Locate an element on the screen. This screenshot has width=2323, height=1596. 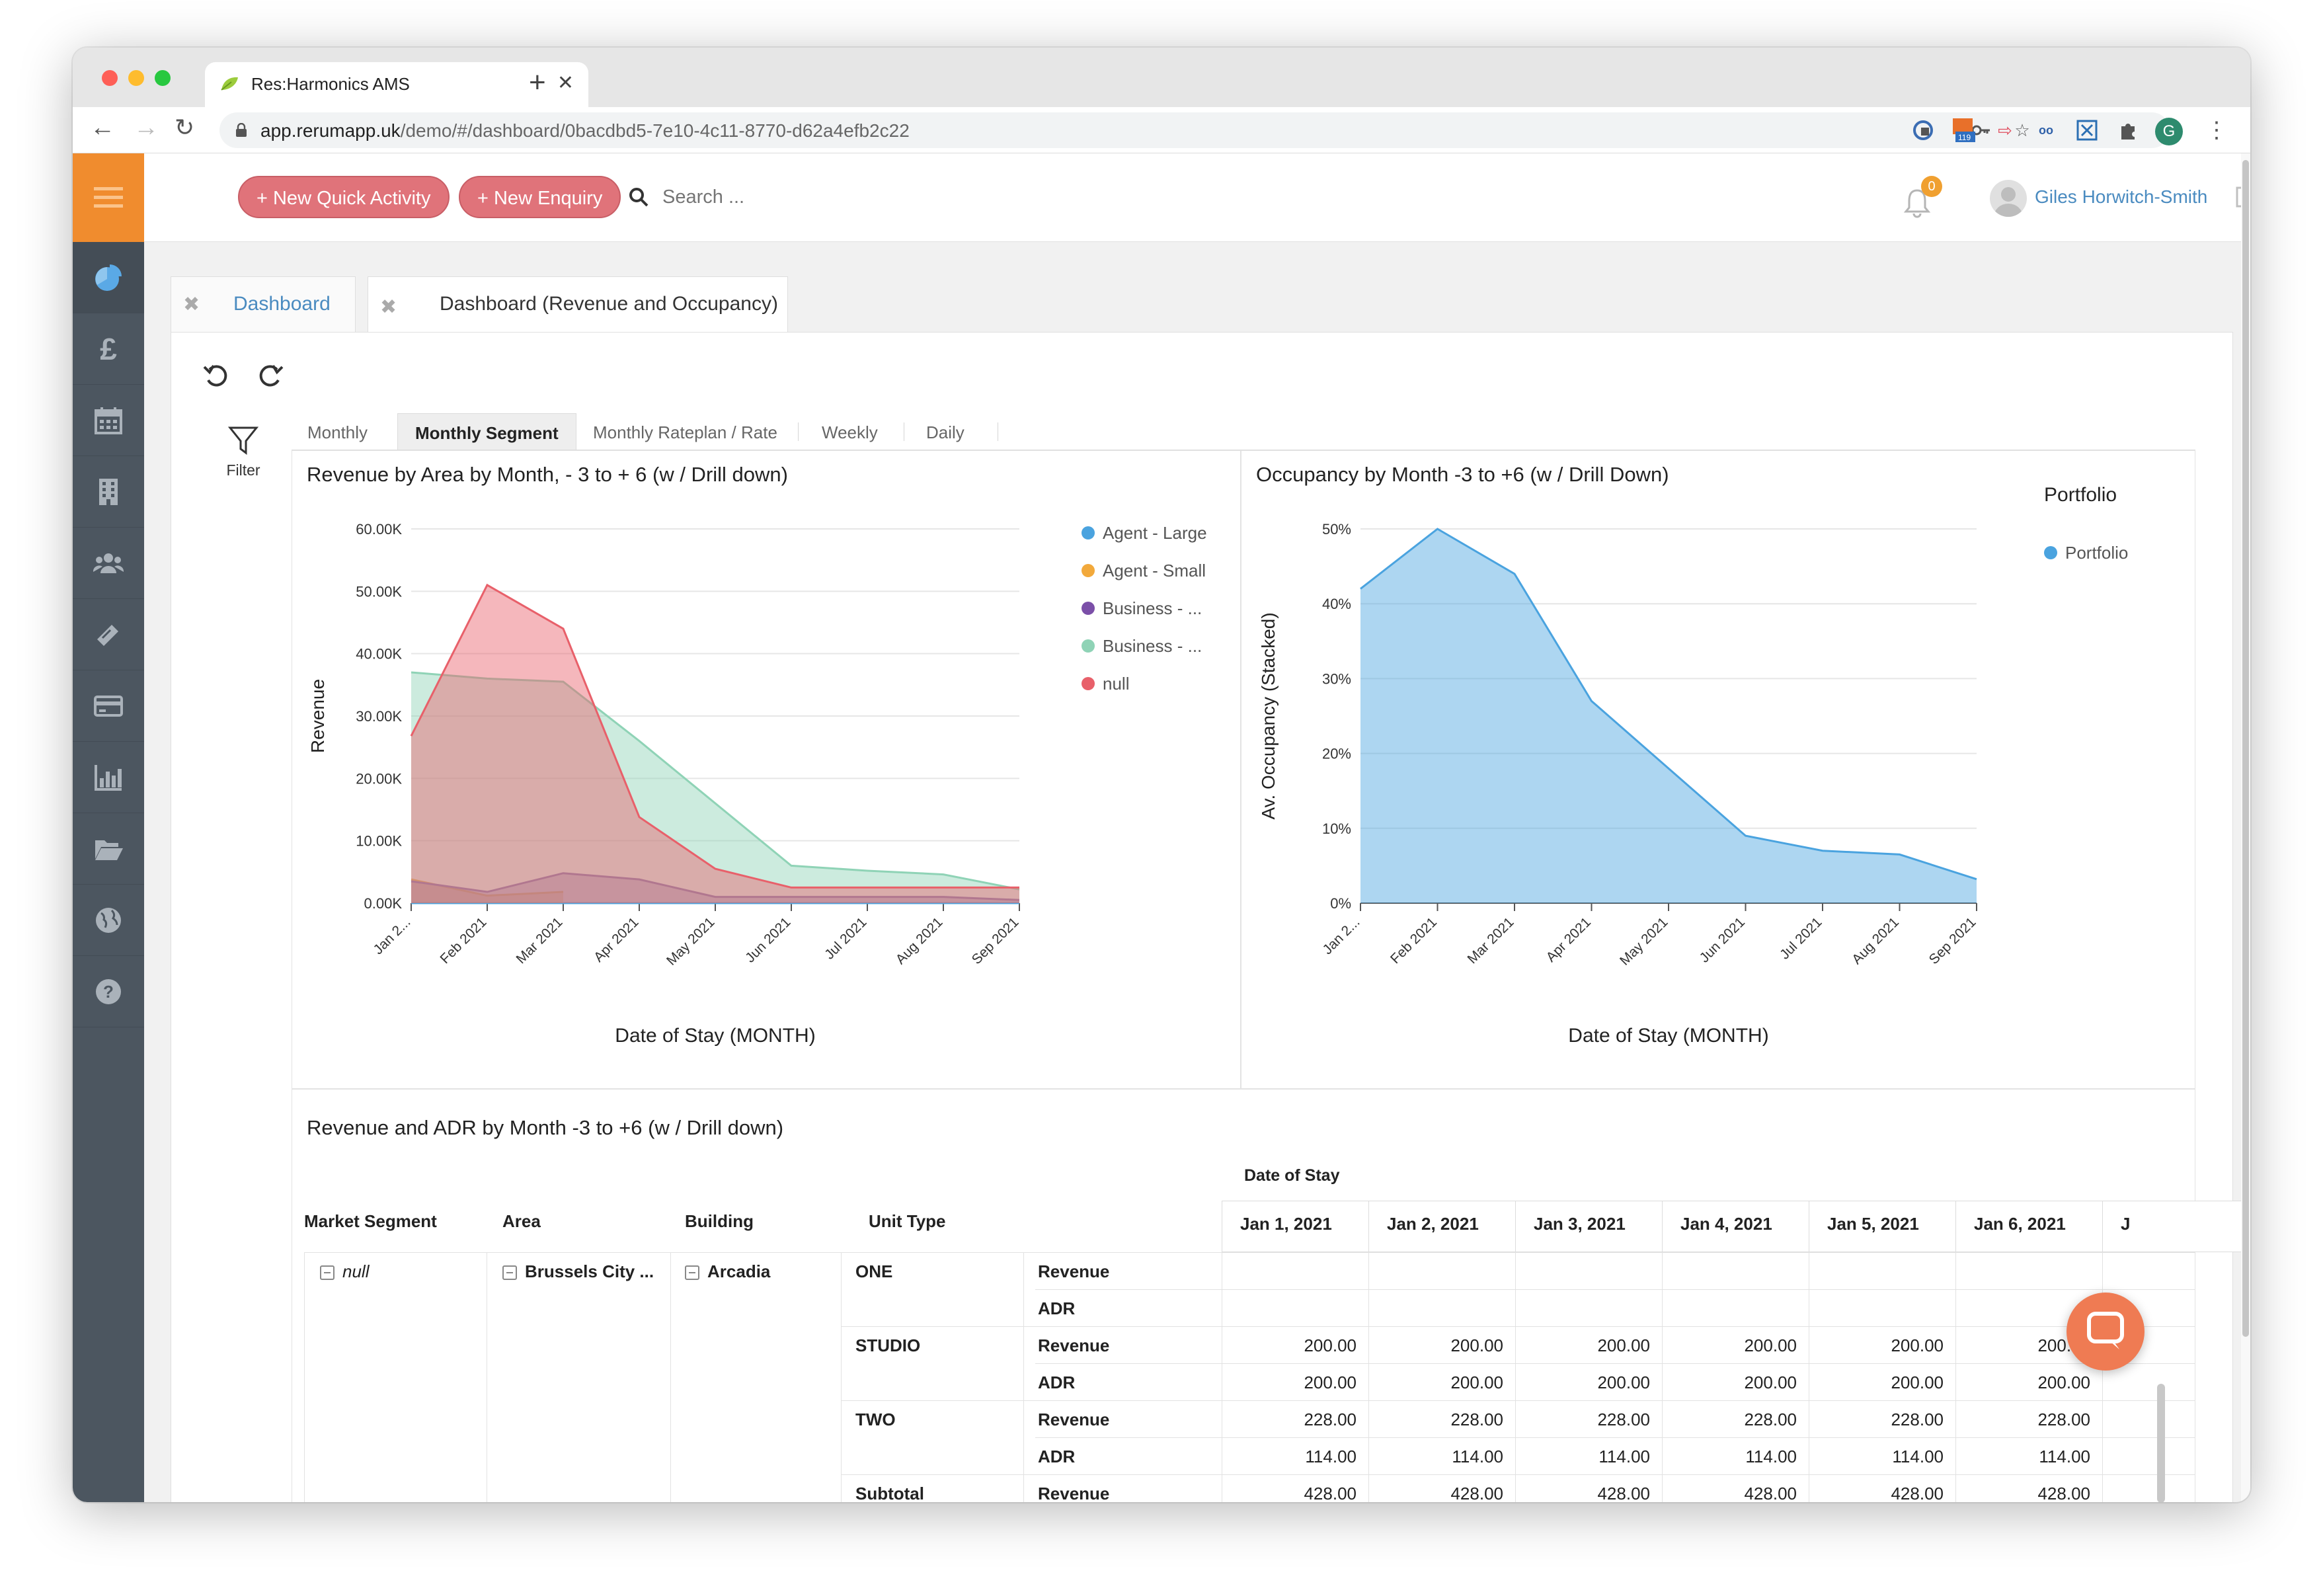
user-name: Giles Horwitch-Smith is located at coordinates (2121, 196).